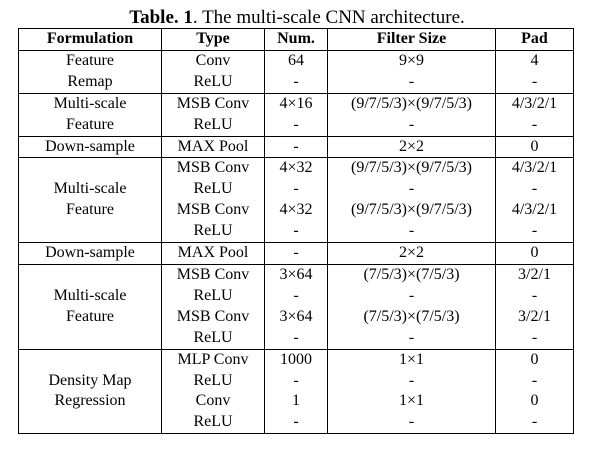 Image resolution: width=594 pixels, height=452 pixels. I want to click on num-cell: 3×64, so click(296, 317).